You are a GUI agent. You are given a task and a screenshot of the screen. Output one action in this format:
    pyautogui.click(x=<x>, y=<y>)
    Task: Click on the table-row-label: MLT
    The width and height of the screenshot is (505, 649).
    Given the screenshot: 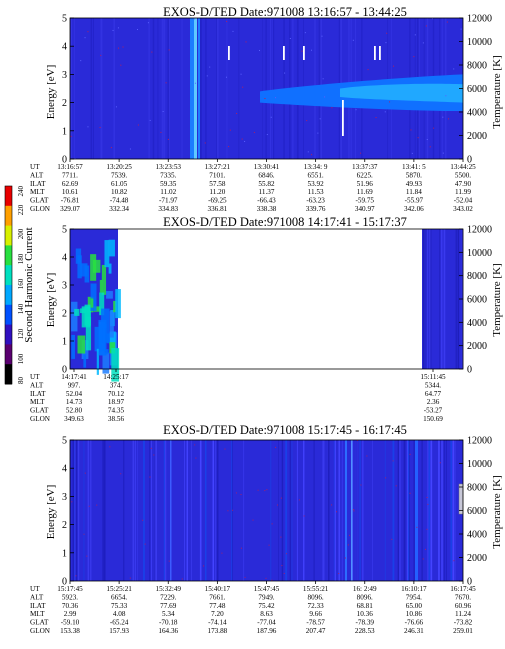 What is the action you would take?
    pyautogui.click(x=37, y=192)
    